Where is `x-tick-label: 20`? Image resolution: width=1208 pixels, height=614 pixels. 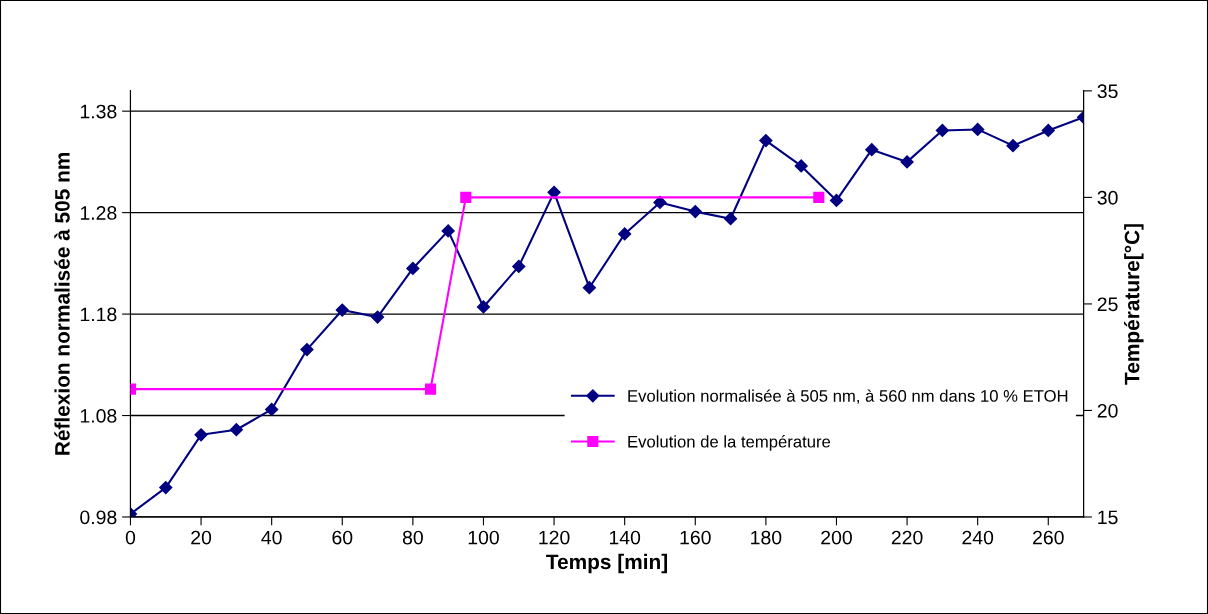
x-tick-label: 20 is located at coordinates (201, 537).